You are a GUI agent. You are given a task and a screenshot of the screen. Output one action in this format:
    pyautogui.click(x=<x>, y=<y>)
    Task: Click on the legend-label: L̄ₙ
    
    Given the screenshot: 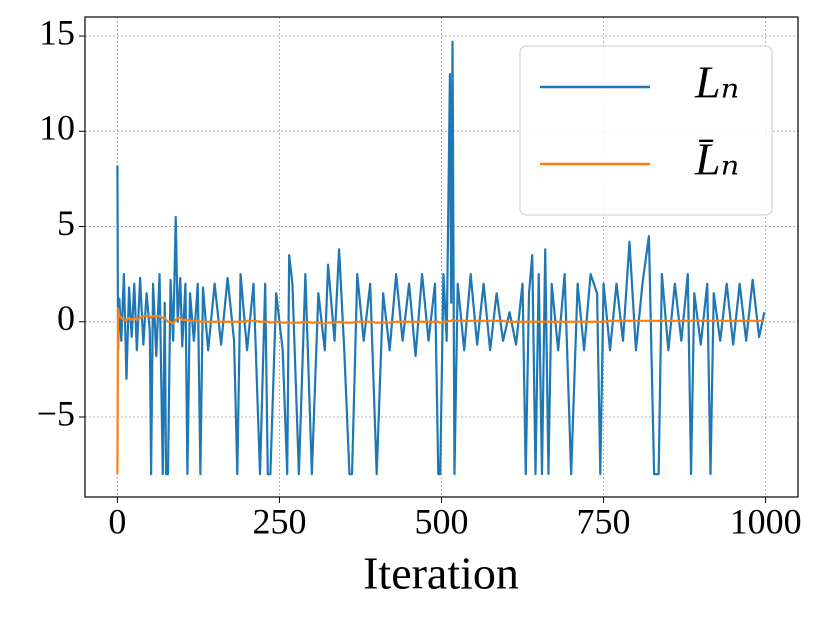 What is the action you would take?
    pyautogui.click(x=716, y=159)
    